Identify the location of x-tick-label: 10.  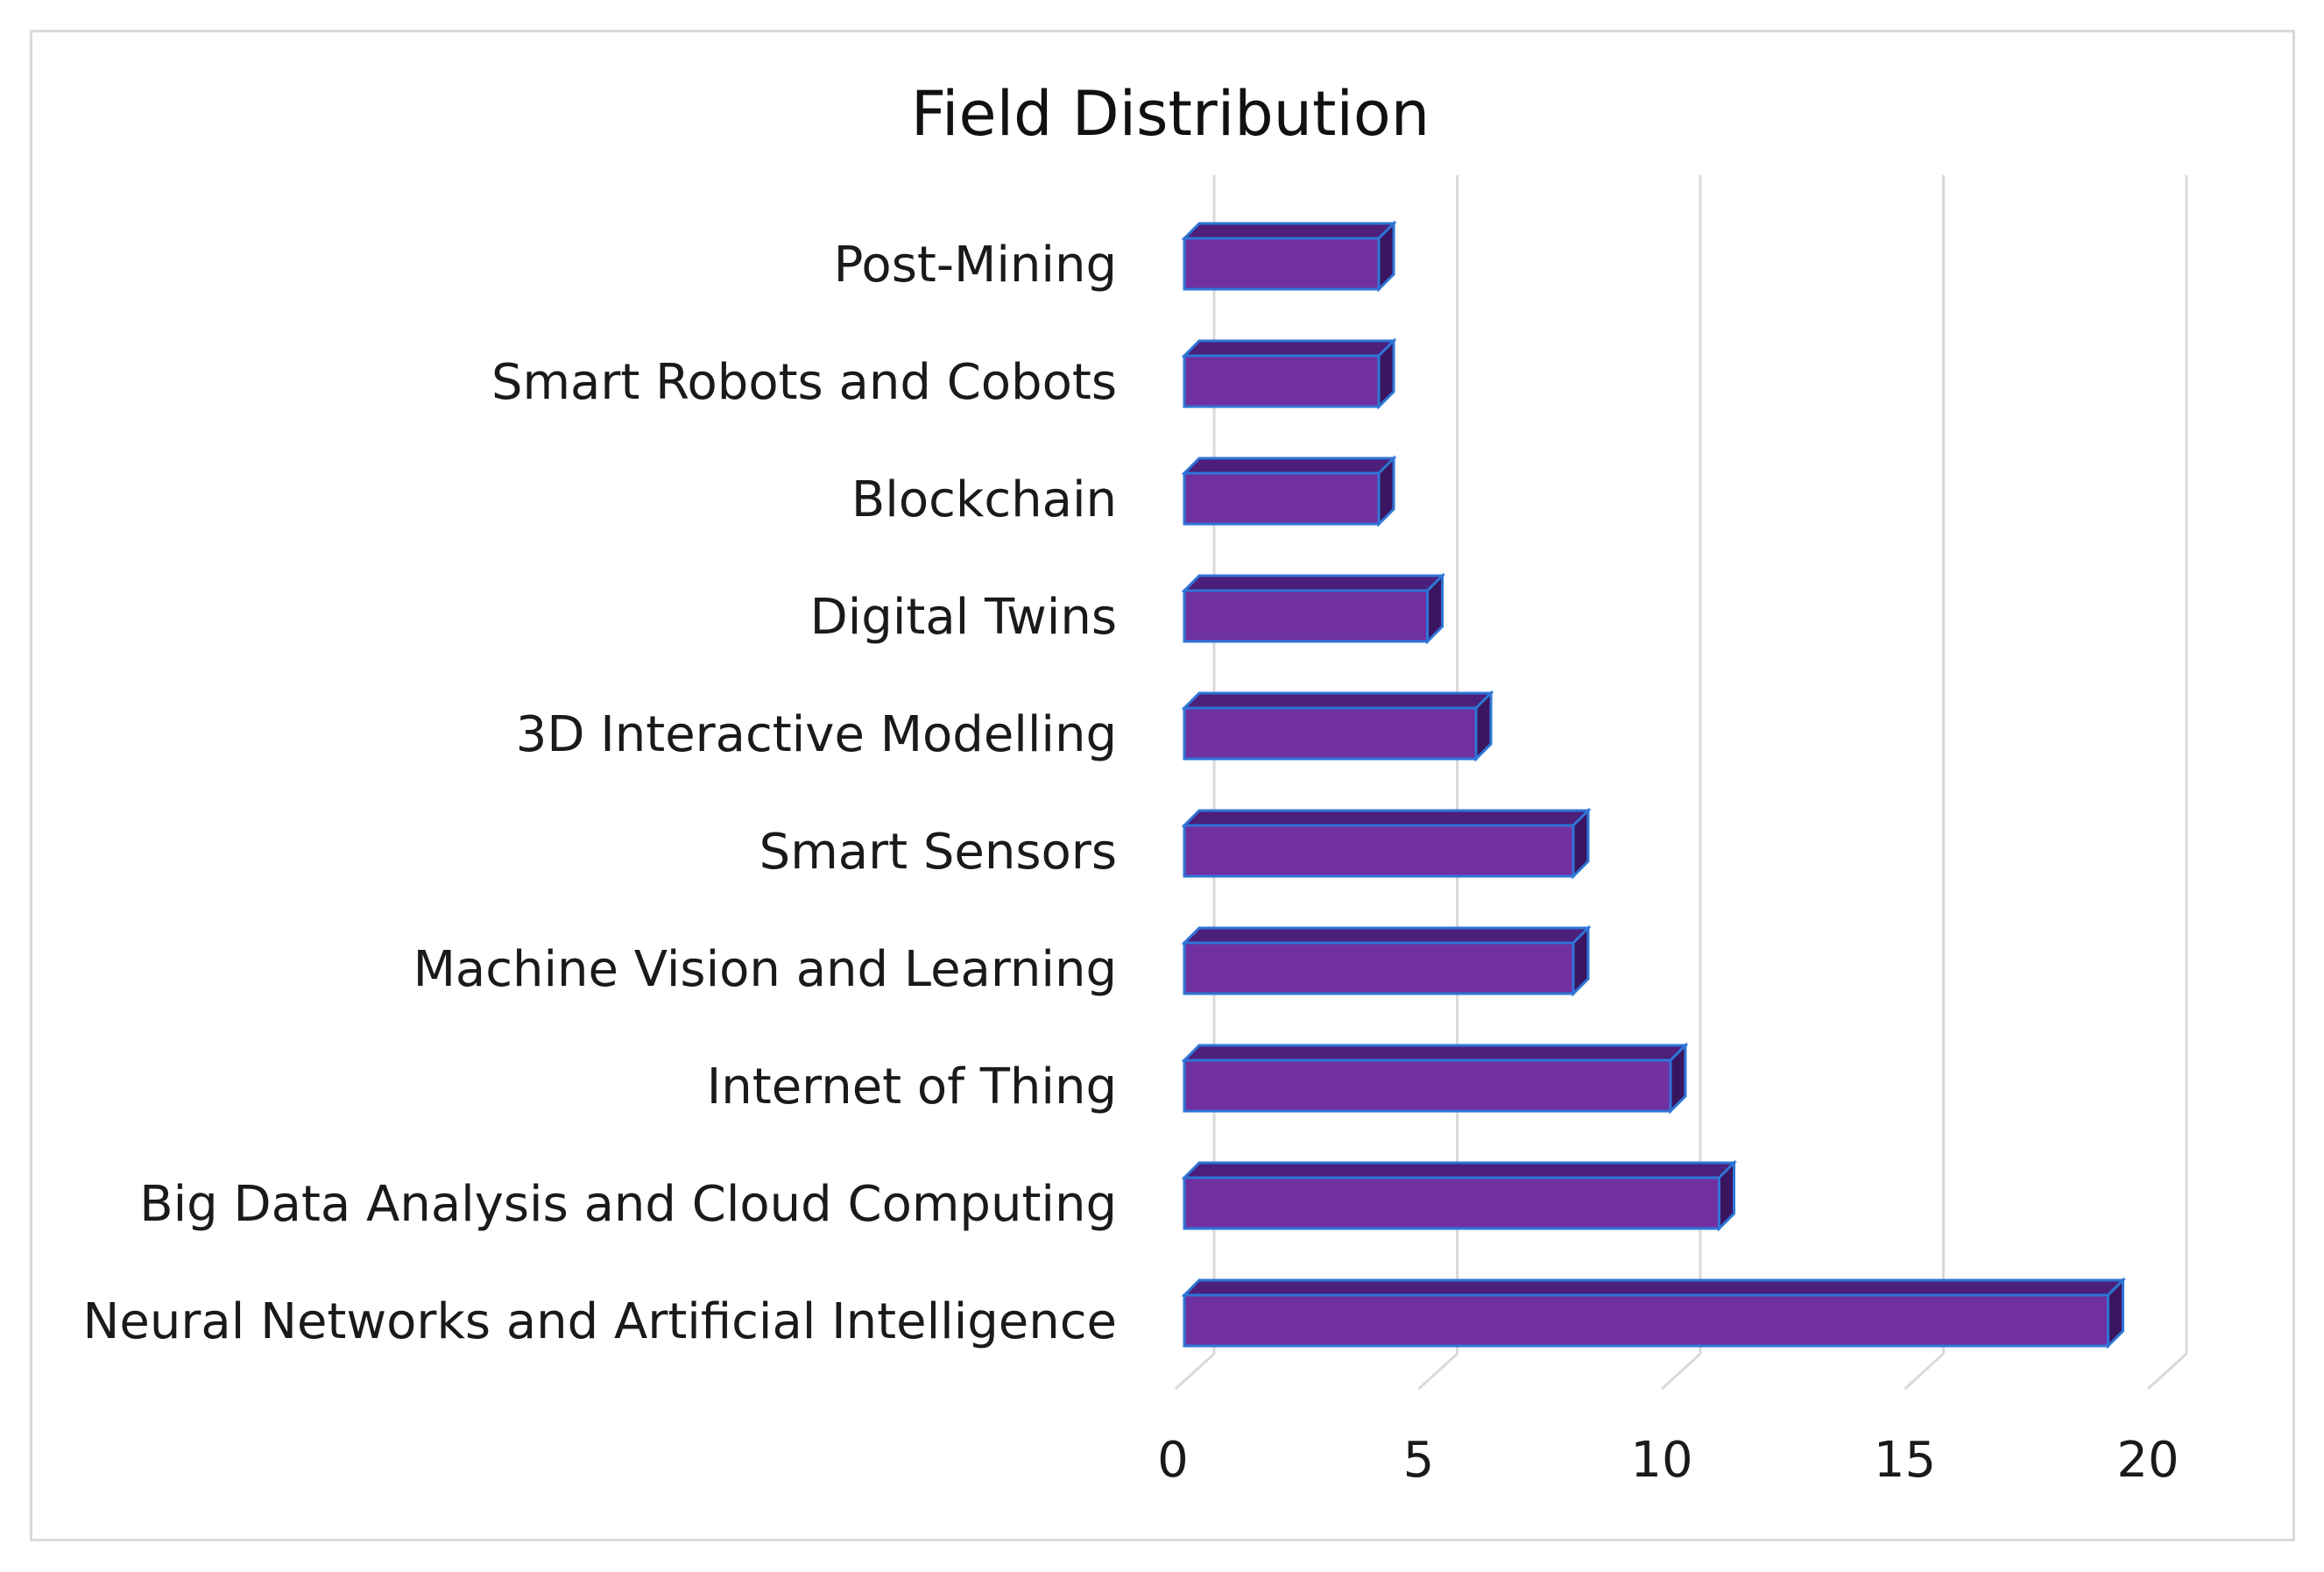
(1661, 1460).